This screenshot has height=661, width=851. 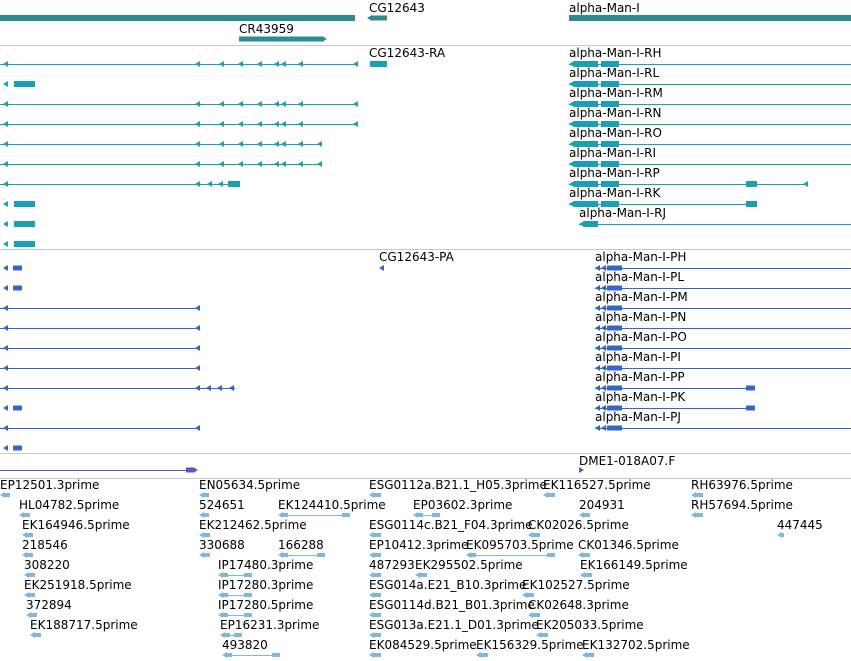 What do you see at coordinates (195, 470) in the screenshot?
I see `clone-strand-arrow` at bounding box center [195, 470].